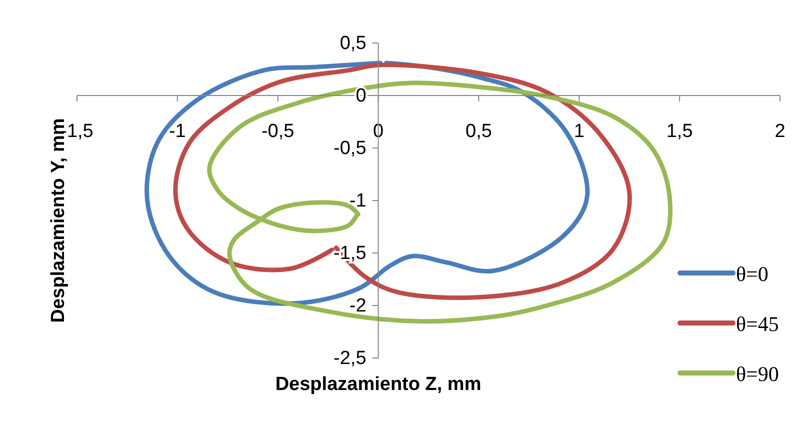 The width and height of the screenshot is (795, 423). Describe the element at coordinates (780, 131) in the screenshot. I see `x-tick-label: 2` at that location.